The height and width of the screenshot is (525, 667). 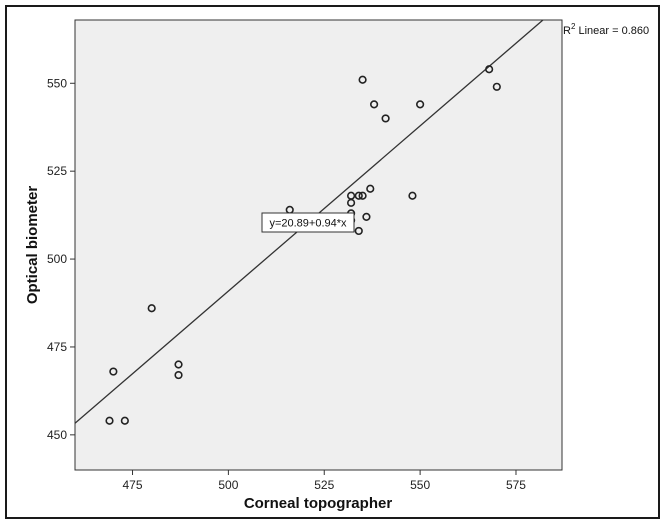 I want to click on equation-label: y=20.89+0.94*x, so click(x=308, y=224).